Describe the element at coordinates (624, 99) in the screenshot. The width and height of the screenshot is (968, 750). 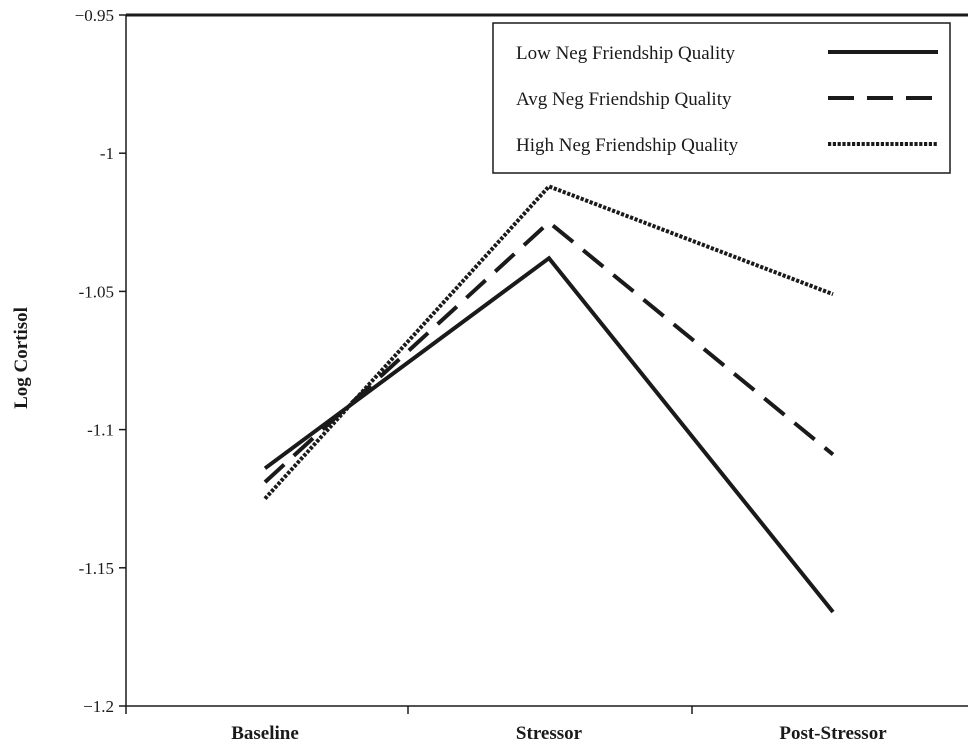
I see `legend-label: Avg Neg Friendship Quality` at that location.